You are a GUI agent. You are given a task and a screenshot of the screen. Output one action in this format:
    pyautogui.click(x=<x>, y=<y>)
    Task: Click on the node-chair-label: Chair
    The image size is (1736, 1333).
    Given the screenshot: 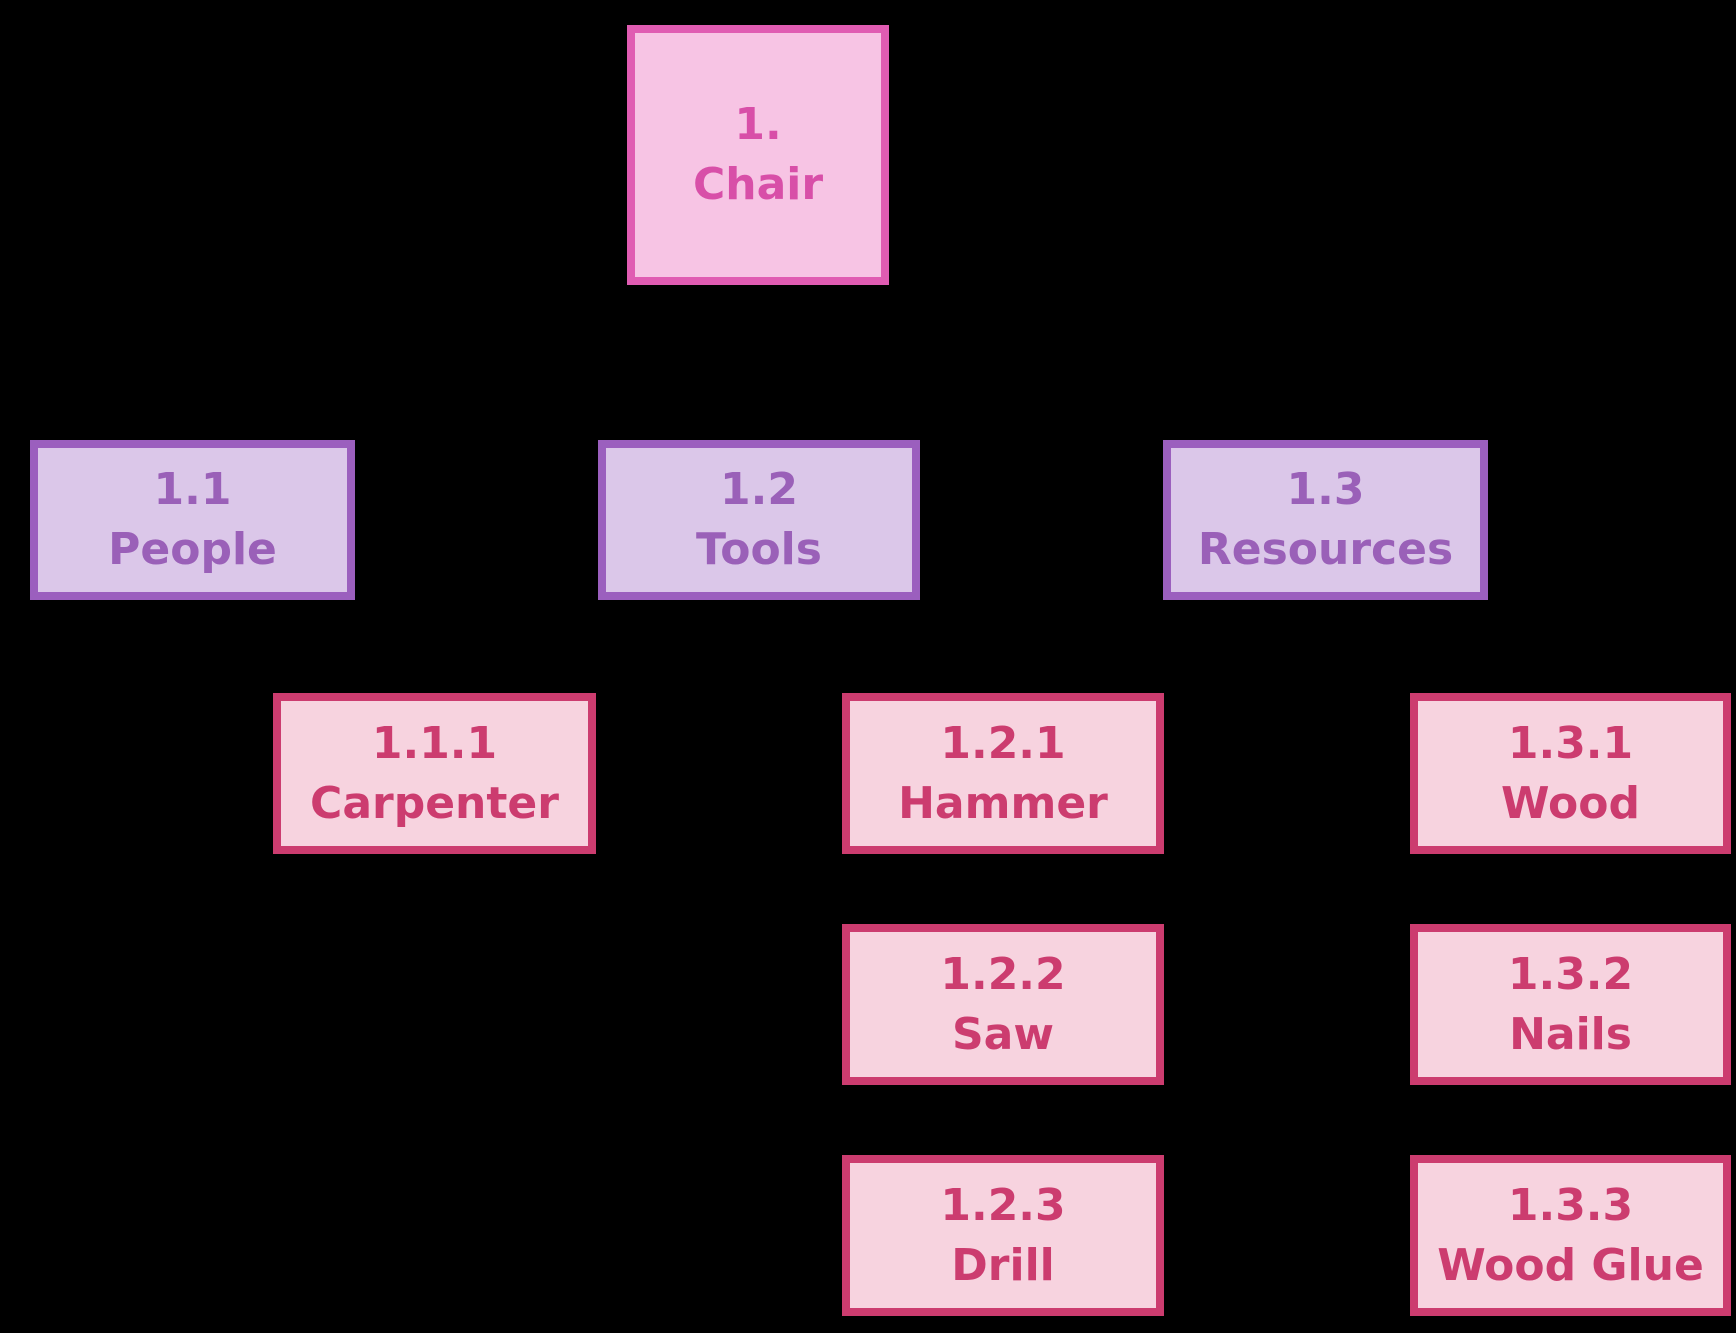 What is the action you would take?
    pyautogui.click(x=758, y=184)
    